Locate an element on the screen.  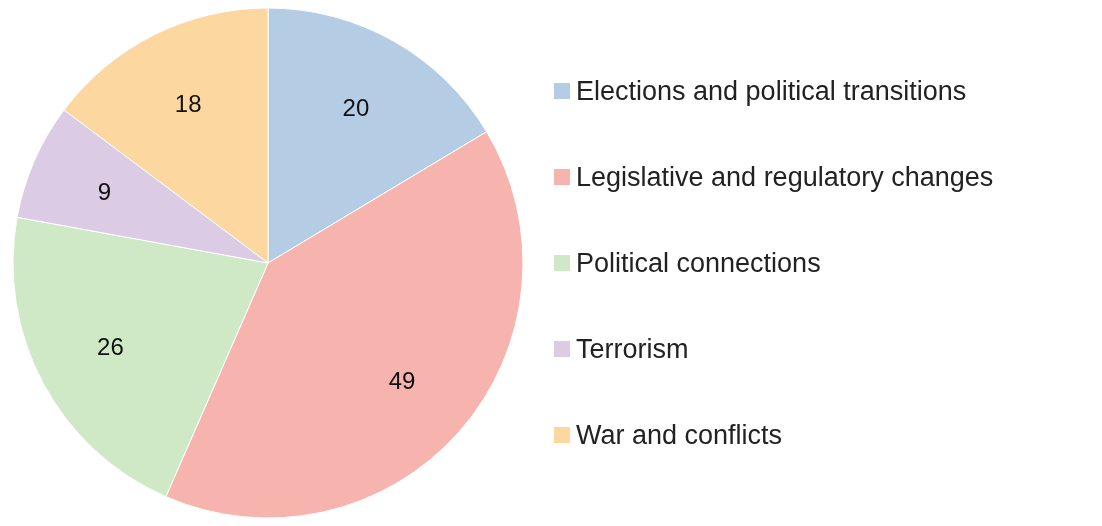
legend-label: Legislative and regulatory changes is located at coordinates (785, 177).